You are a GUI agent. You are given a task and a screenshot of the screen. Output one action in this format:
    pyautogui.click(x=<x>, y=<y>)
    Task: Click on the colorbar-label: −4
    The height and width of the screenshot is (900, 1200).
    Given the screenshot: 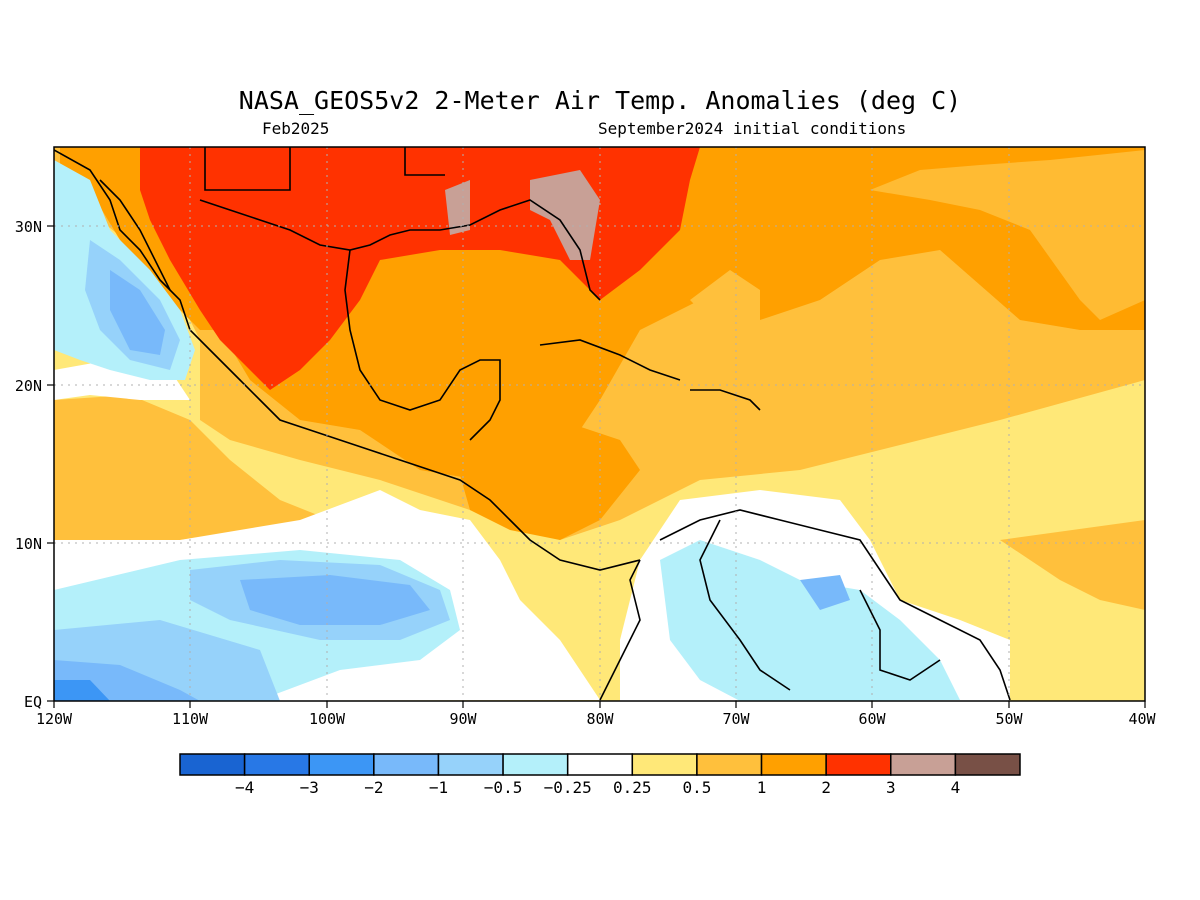 What is the action you would take?
    pyautogui.click(x=244, y=787)
    